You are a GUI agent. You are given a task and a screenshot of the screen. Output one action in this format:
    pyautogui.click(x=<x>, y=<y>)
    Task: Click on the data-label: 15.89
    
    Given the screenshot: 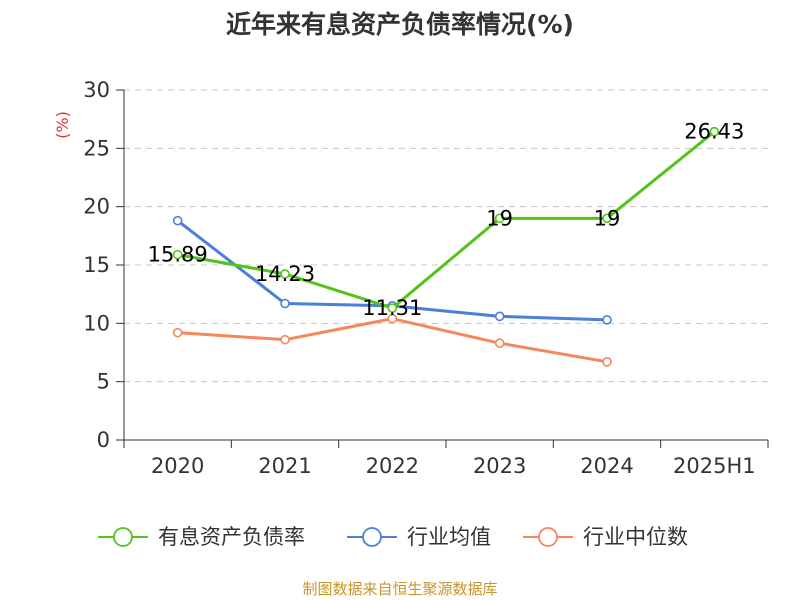 What is the action you would take?
    pyautogui.click(x=178, y=255)
    